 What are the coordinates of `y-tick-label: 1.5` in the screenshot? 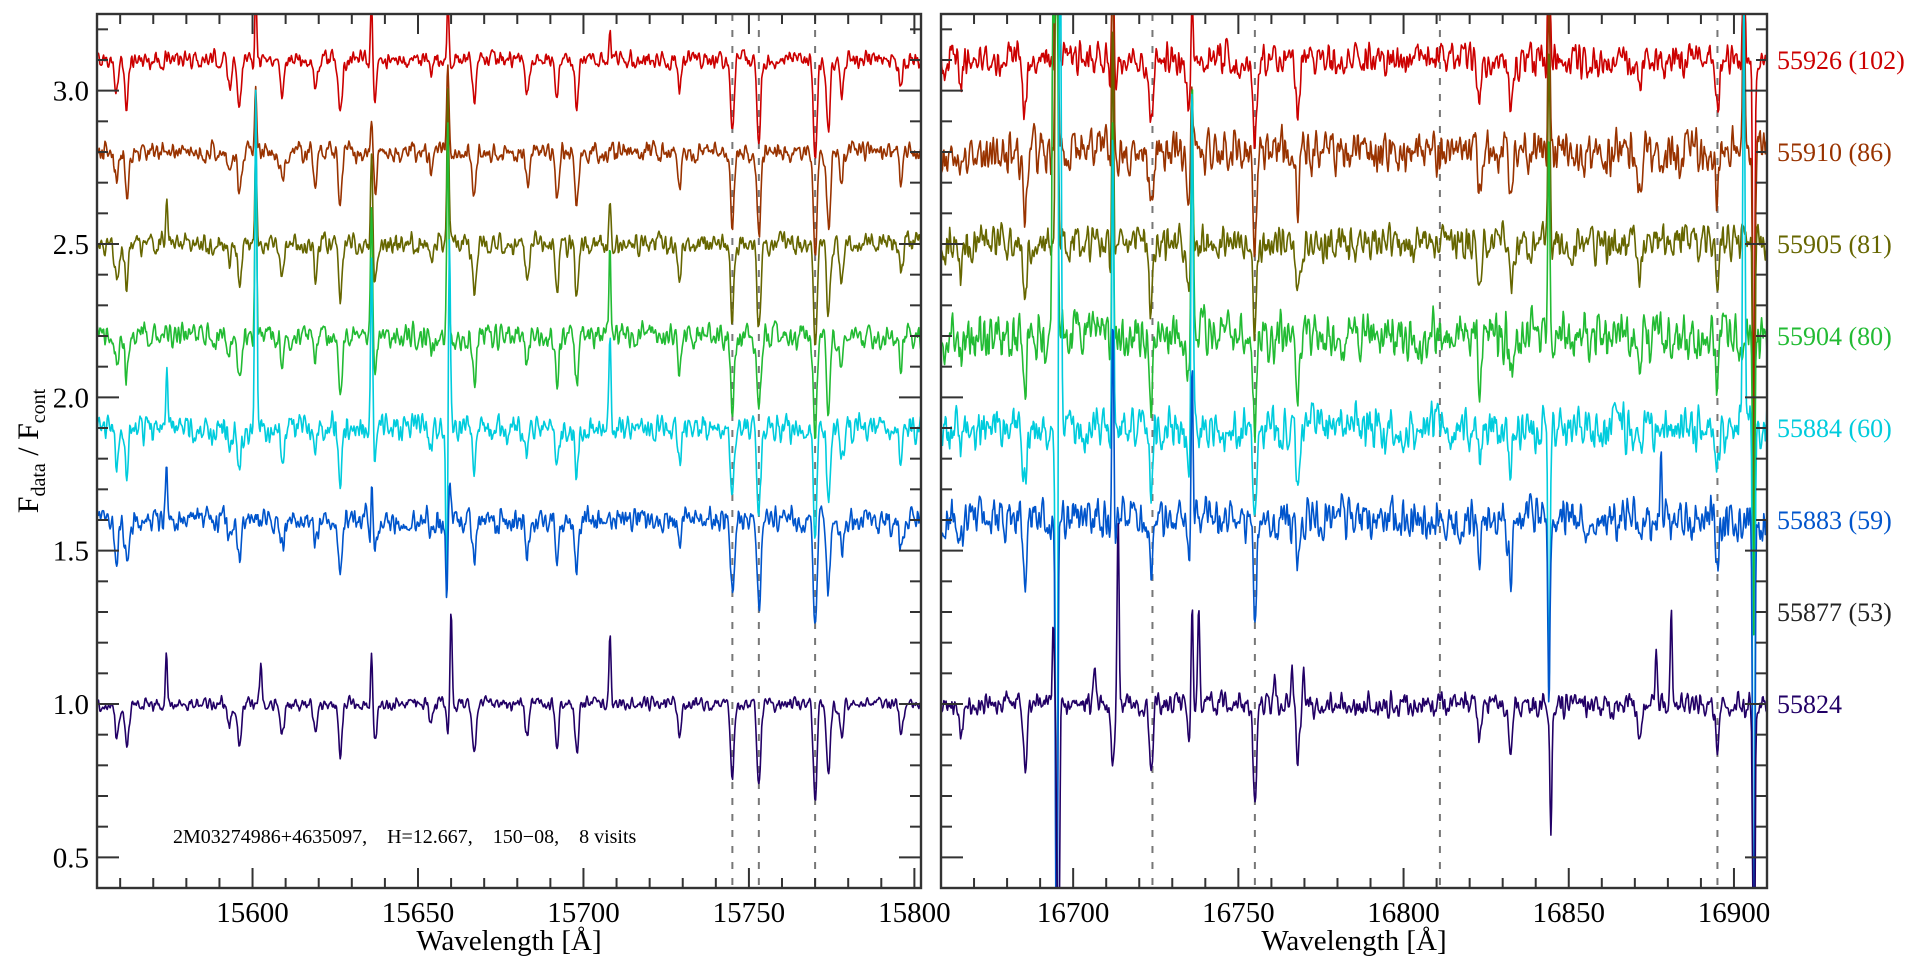 It's located at (71, 552).